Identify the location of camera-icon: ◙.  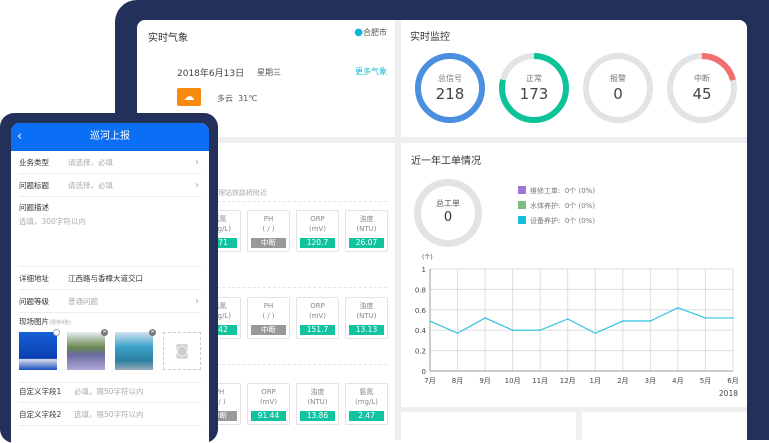
(182, 351).